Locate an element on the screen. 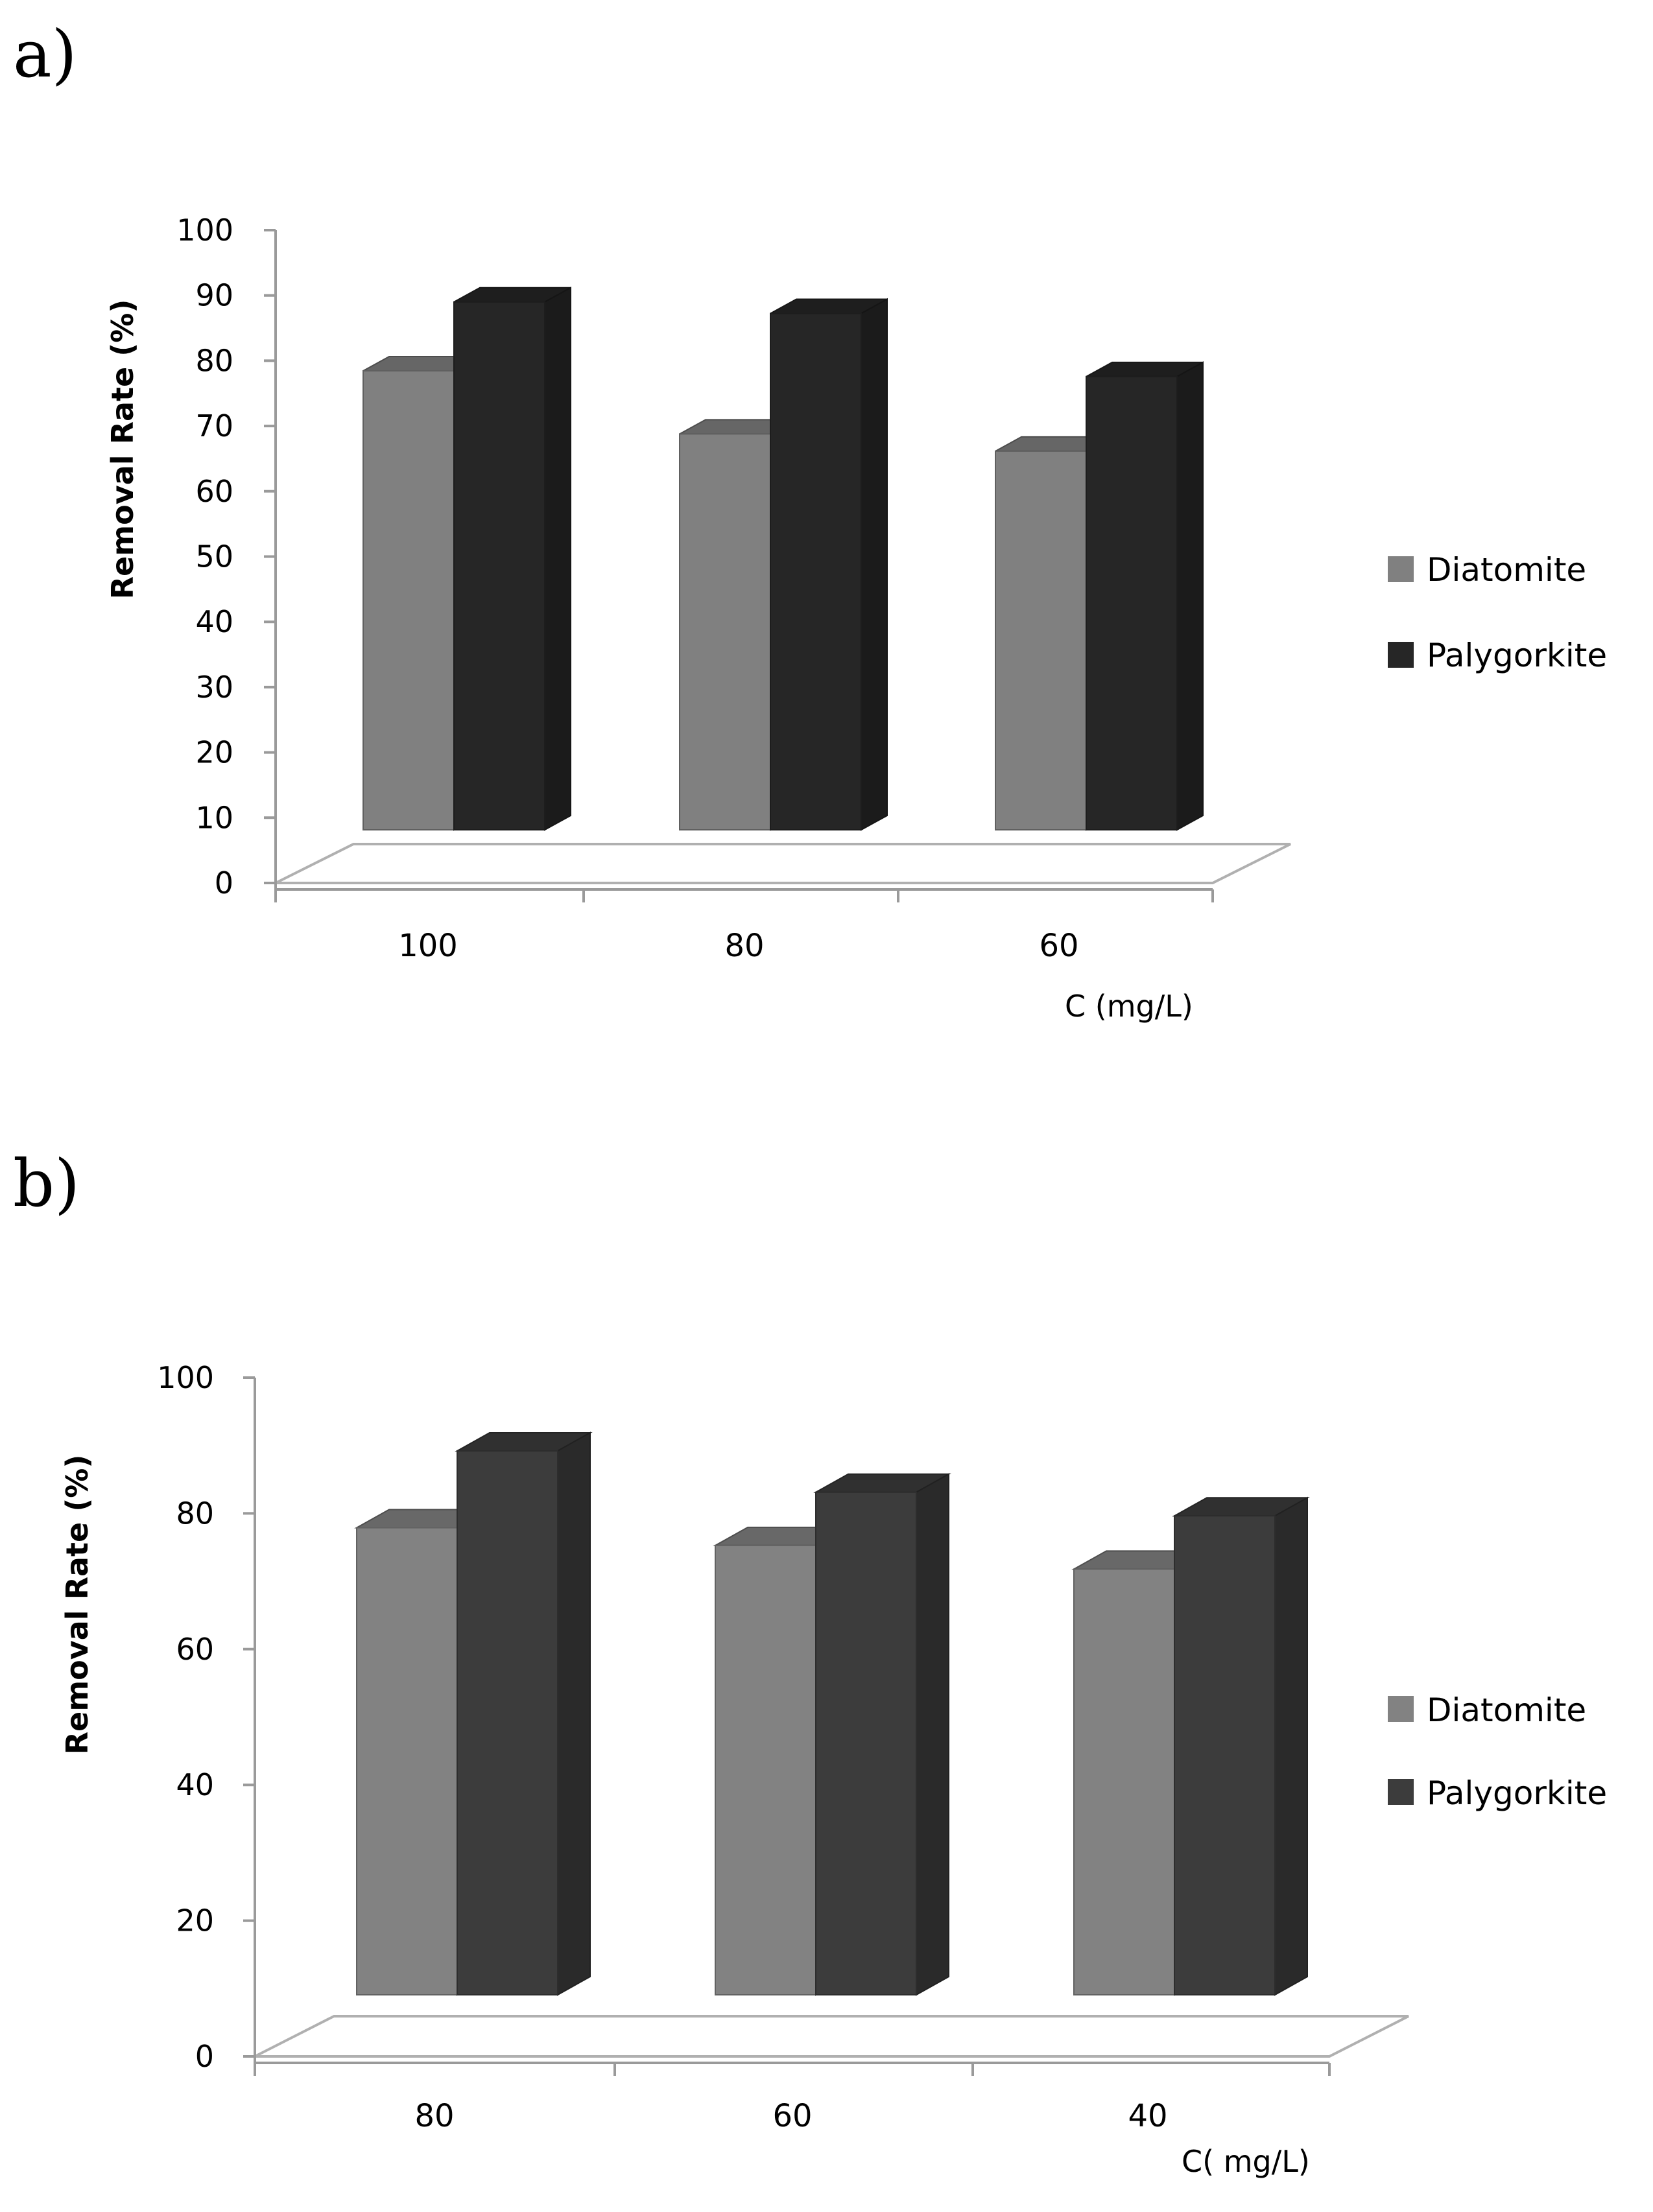  legend-swatch-palygorkite-a is located at coordinates (1401, 655).